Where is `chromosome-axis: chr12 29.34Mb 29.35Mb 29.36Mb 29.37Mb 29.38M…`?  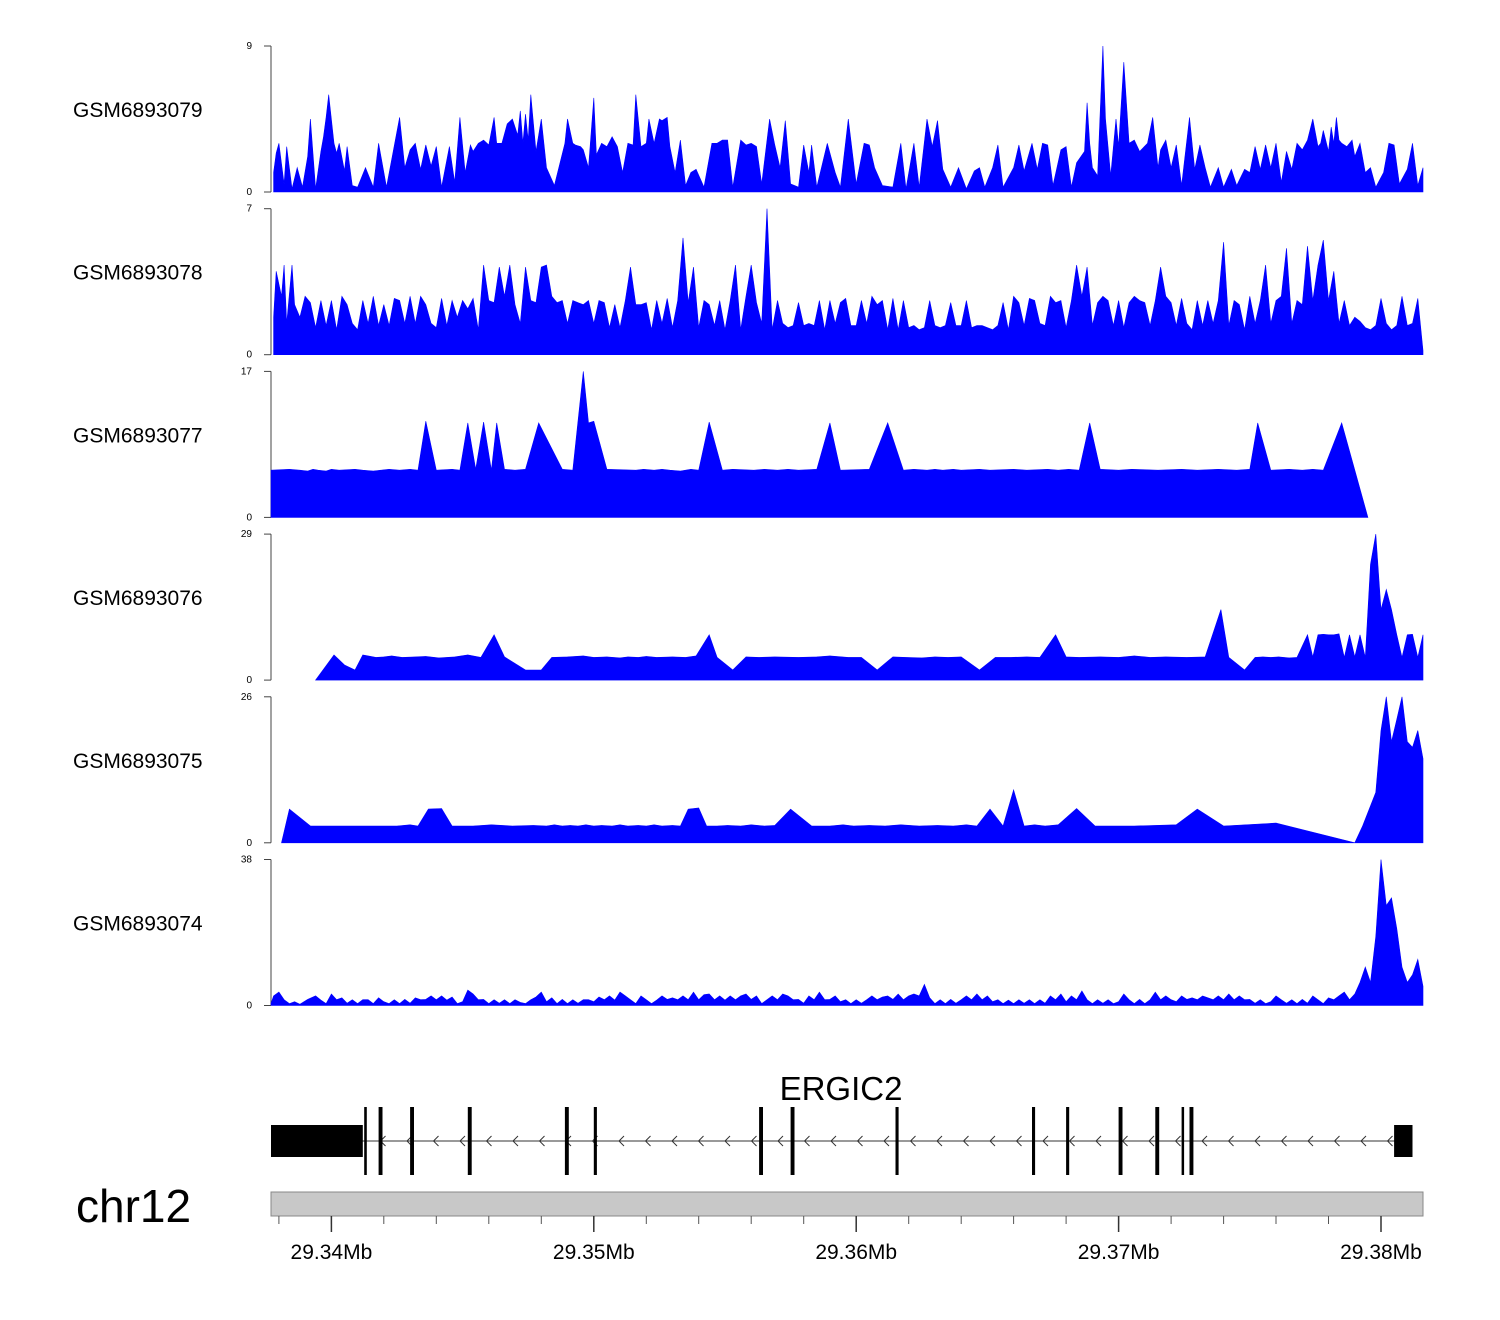
chromosome-axis: chr12 29.34Mb 29.35Mb 29.36Mb 29.37Mb 29.38M… is located at coordinates (750, 1222).